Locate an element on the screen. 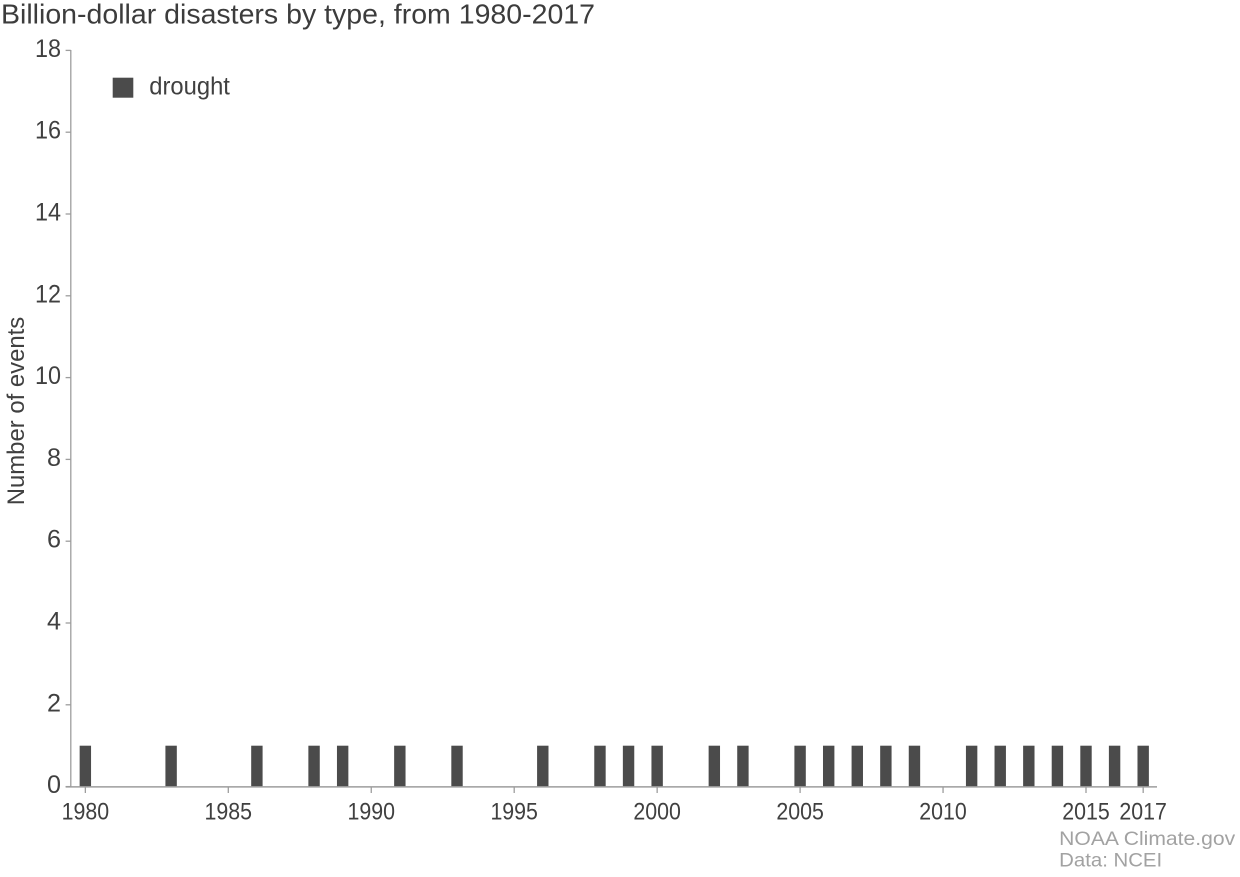 This screenshot has width=1240, height=877. svg-text: 14 is located at coordinates (48, 213).